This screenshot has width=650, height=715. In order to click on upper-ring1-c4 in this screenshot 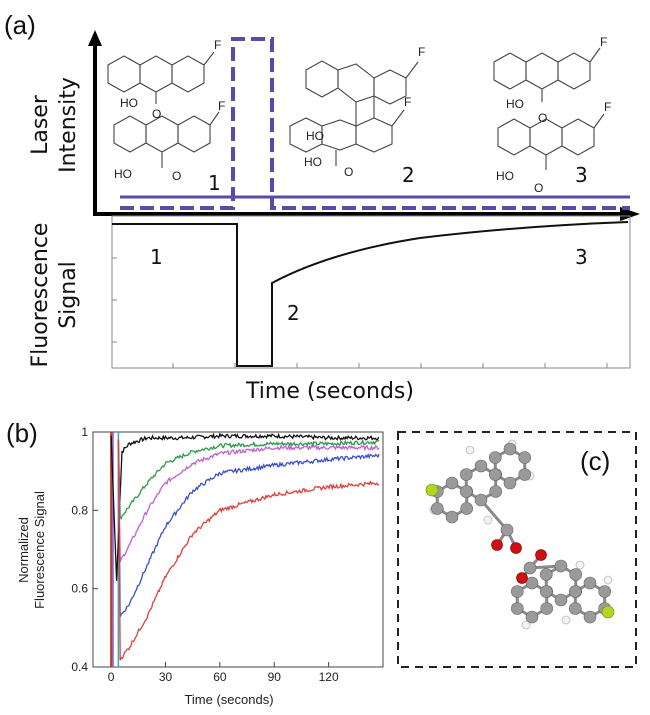, I will do `click(452, 483)`.